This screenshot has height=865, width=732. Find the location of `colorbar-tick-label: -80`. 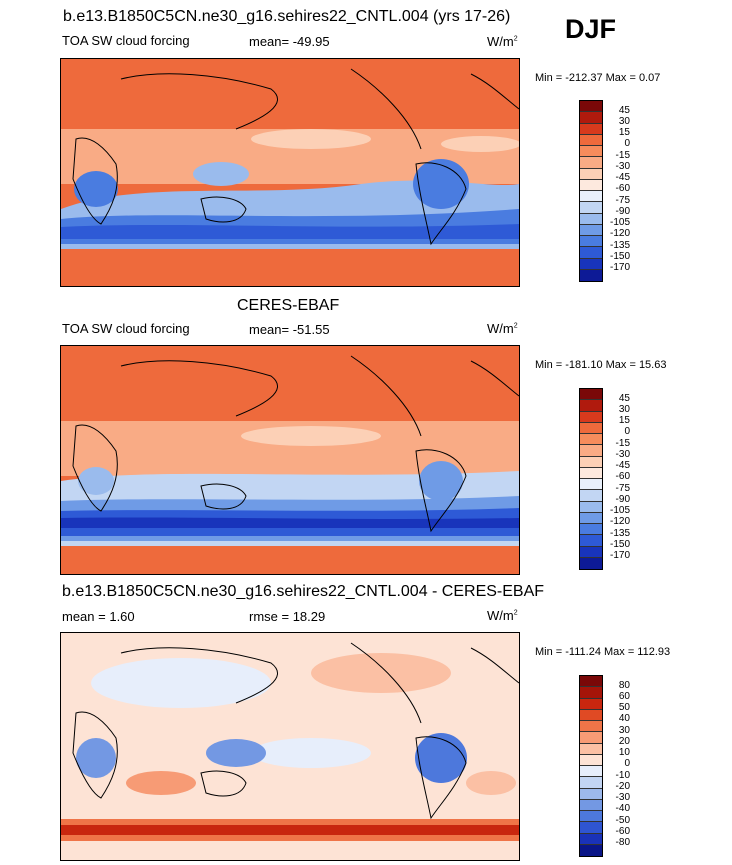

colorbar-tick-label: -80 is located at coordinates (622, 842).